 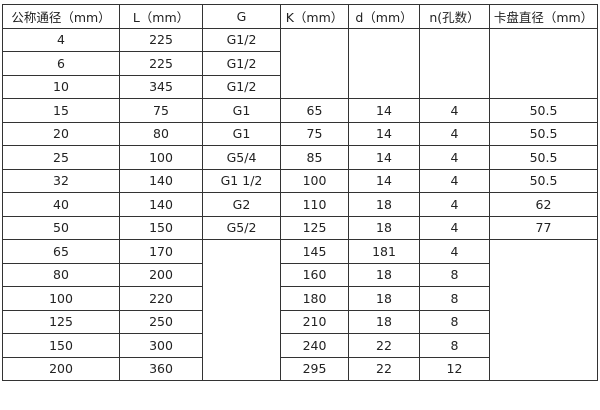 What do you see at coordinates (241, 157) in the screenshot?
I see `table-cell: G5/4` at bounding box center [241, 157].